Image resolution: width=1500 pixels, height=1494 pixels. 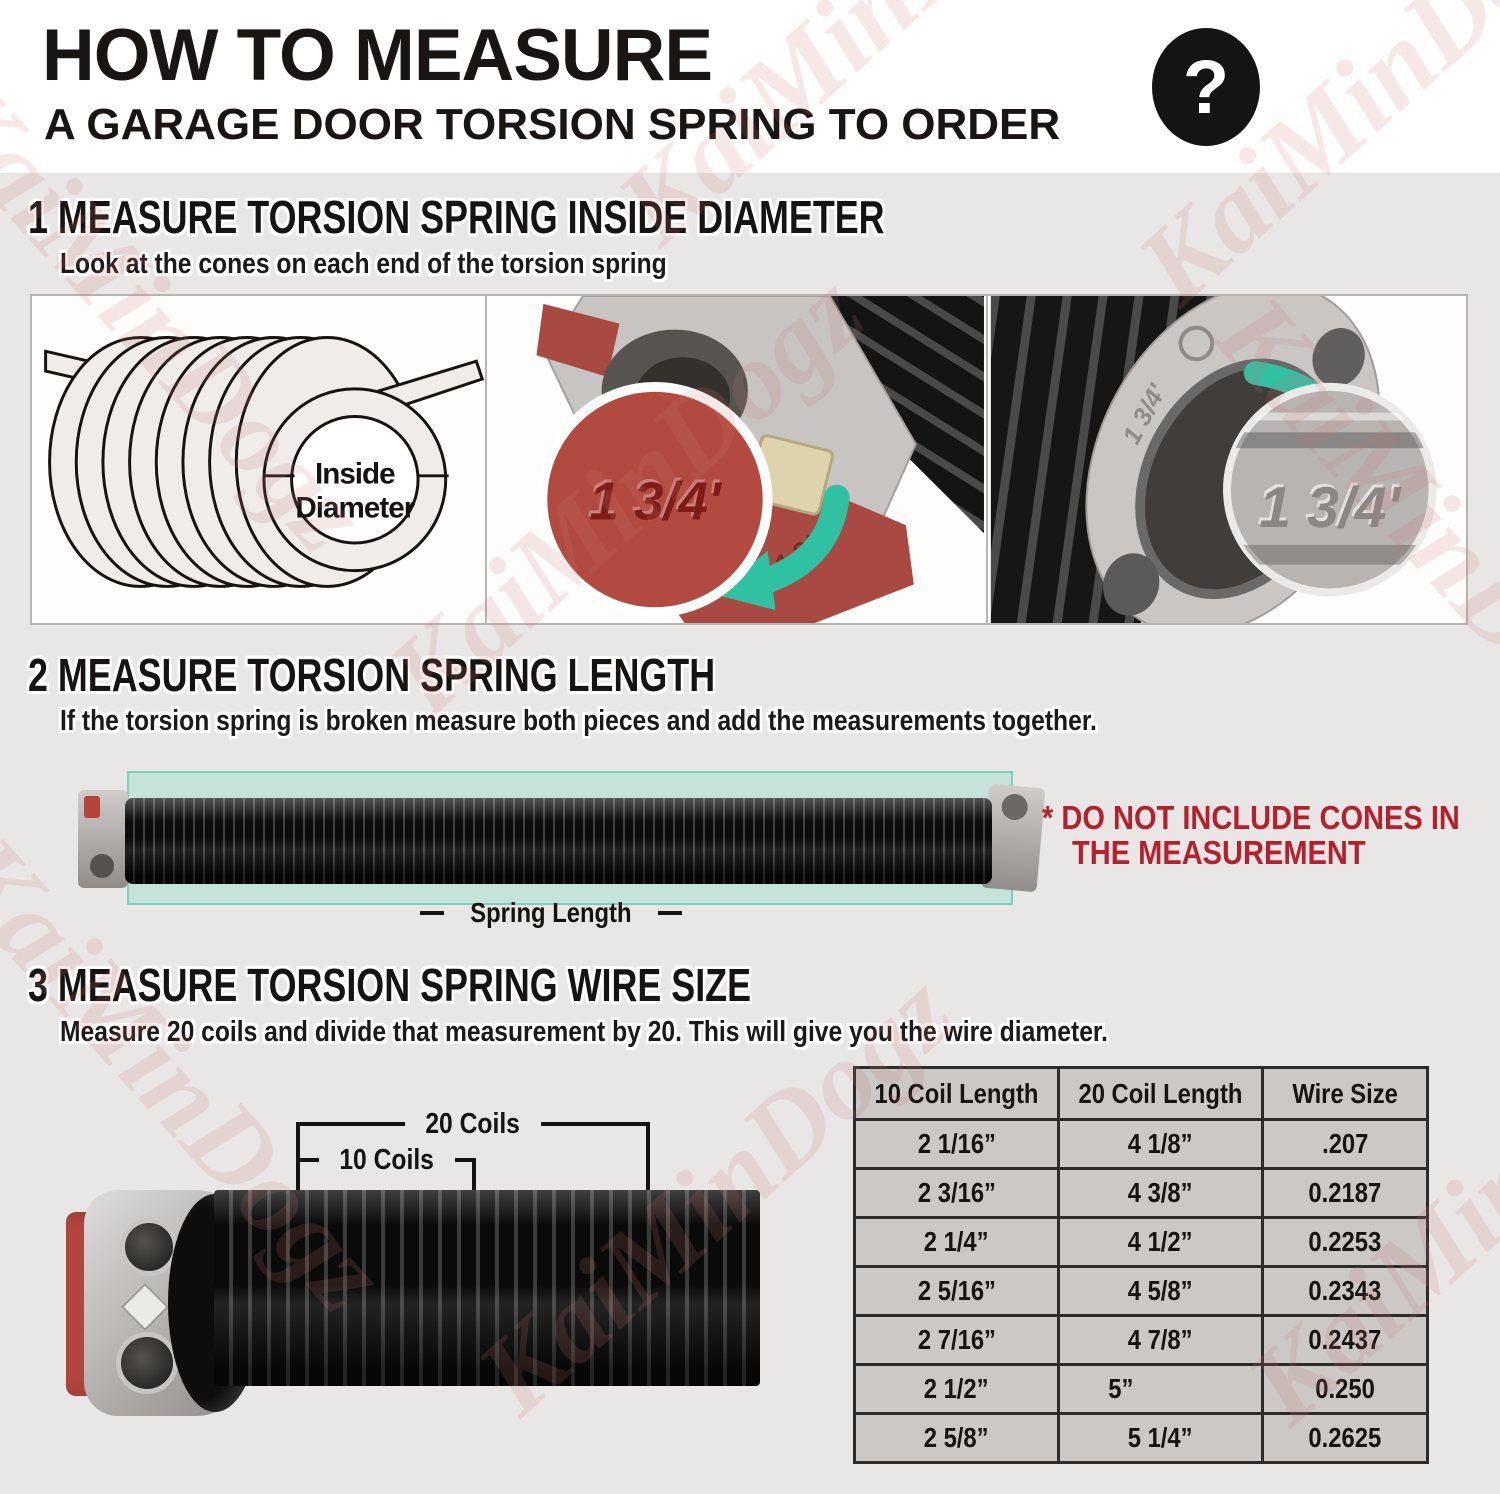 What do you see at coordinates (799, 540) in the screenshot?
I see `teal-arrow-tail` at bounding box center [799, 540].